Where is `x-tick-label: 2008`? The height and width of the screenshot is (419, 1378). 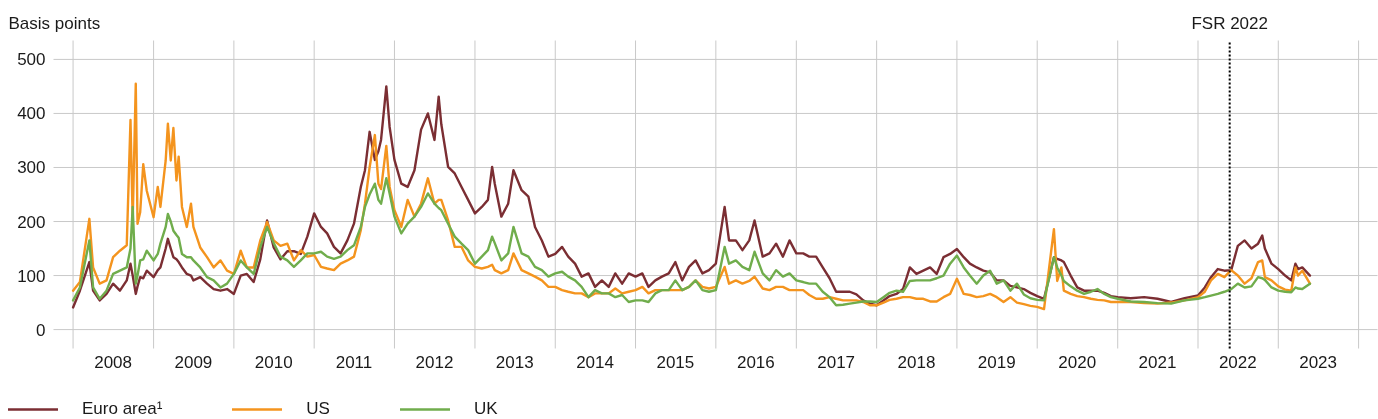 x-tick-label: 2008 is located at coordinates (113, 362).